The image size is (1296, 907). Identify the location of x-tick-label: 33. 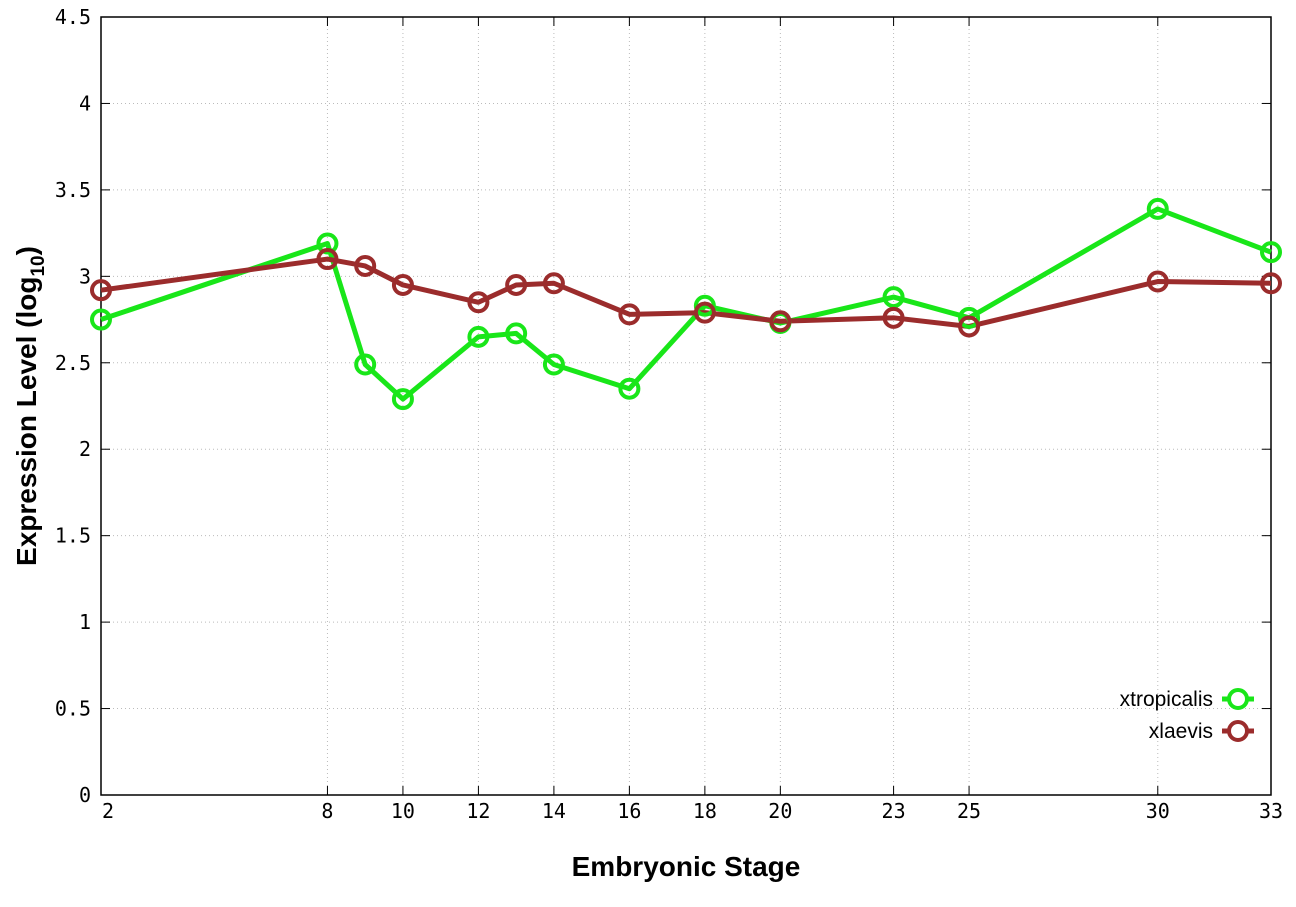
(1271, 811).